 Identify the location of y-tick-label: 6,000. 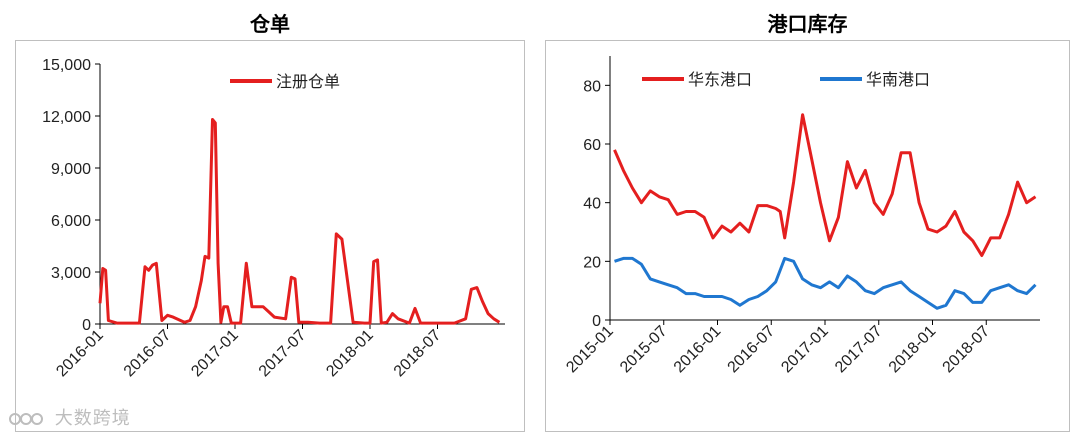
(71, 221).